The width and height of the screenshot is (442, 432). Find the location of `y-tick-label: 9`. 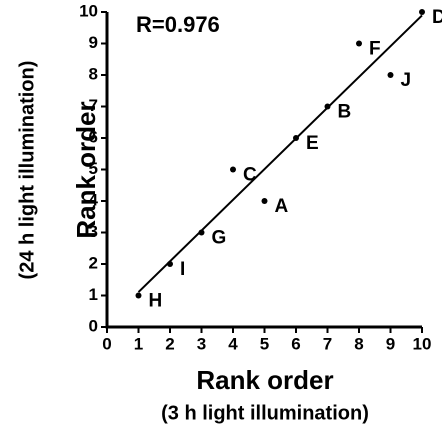

y-tick-label: 9 is located at coordinates (93, 42).